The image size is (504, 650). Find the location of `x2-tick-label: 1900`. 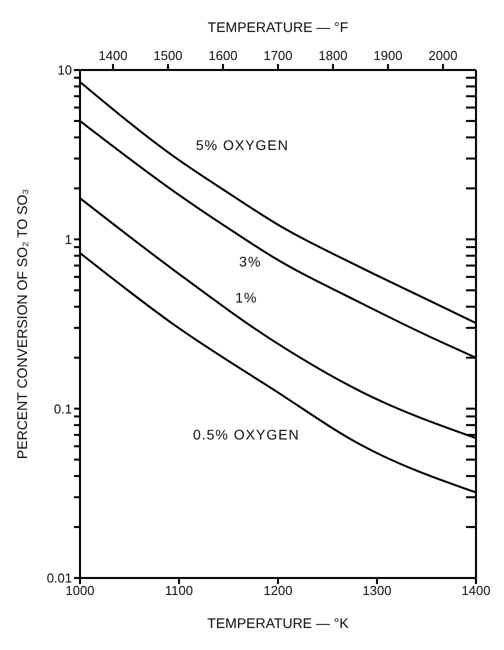

x2-tick-label: 1900 is located at coordinates (388, 55).